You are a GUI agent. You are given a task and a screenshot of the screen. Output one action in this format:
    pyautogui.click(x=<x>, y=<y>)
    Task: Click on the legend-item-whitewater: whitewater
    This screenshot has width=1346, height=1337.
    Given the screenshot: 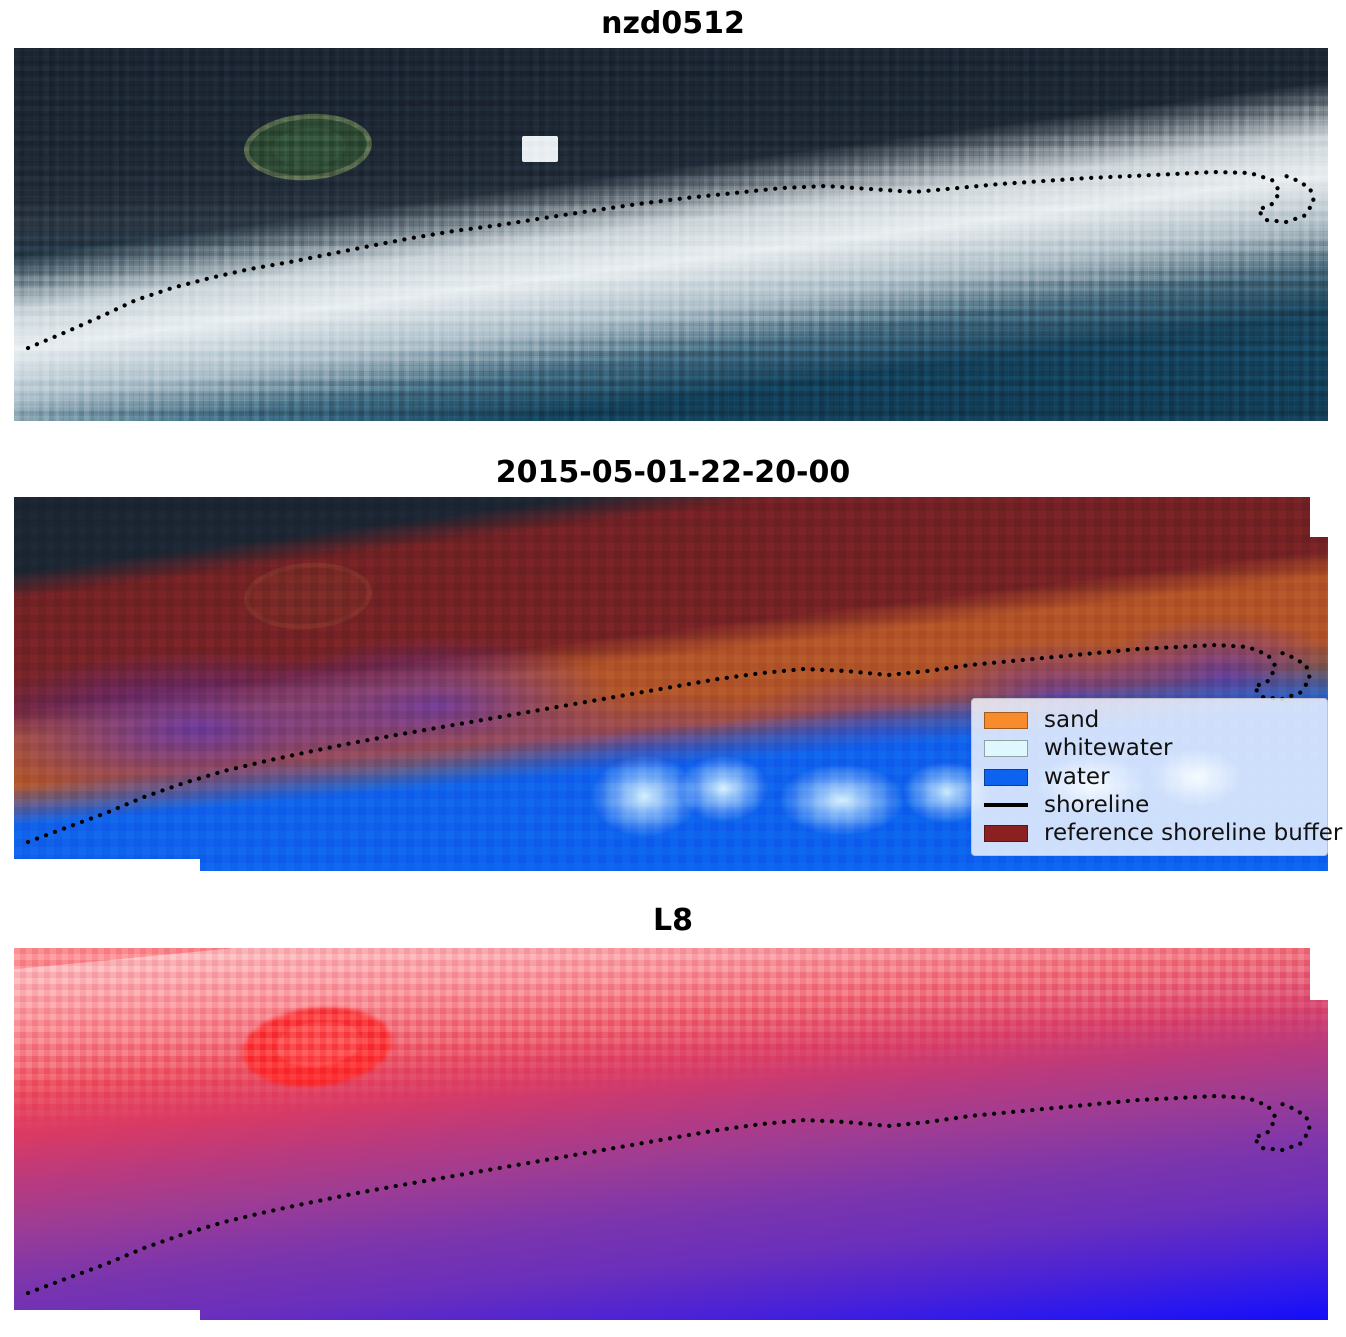 What is the action you would take?
    pyautogui.click(x=1150, y=748)
    